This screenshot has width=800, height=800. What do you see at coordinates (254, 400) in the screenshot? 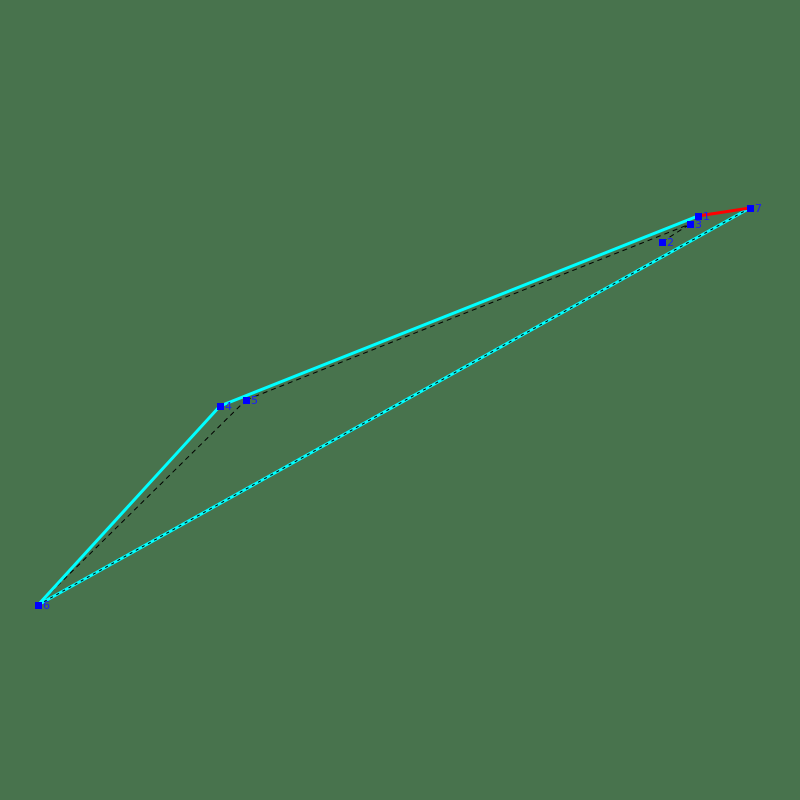
I see `point-label: 5` at bounding box center [254, 400].